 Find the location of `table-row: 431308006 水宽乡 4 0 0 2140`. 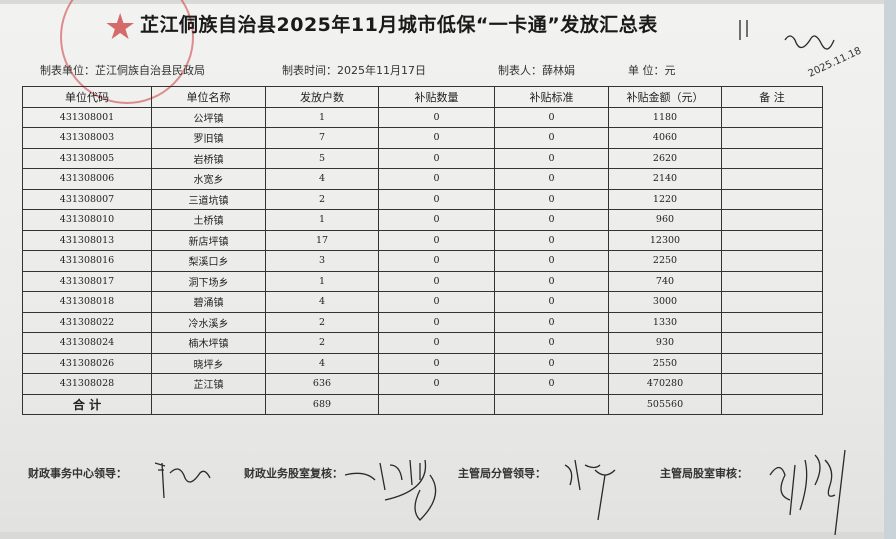

table-row: 431308006 水宽乡 4 0 0 2140 is located at coordinates (422, 179).